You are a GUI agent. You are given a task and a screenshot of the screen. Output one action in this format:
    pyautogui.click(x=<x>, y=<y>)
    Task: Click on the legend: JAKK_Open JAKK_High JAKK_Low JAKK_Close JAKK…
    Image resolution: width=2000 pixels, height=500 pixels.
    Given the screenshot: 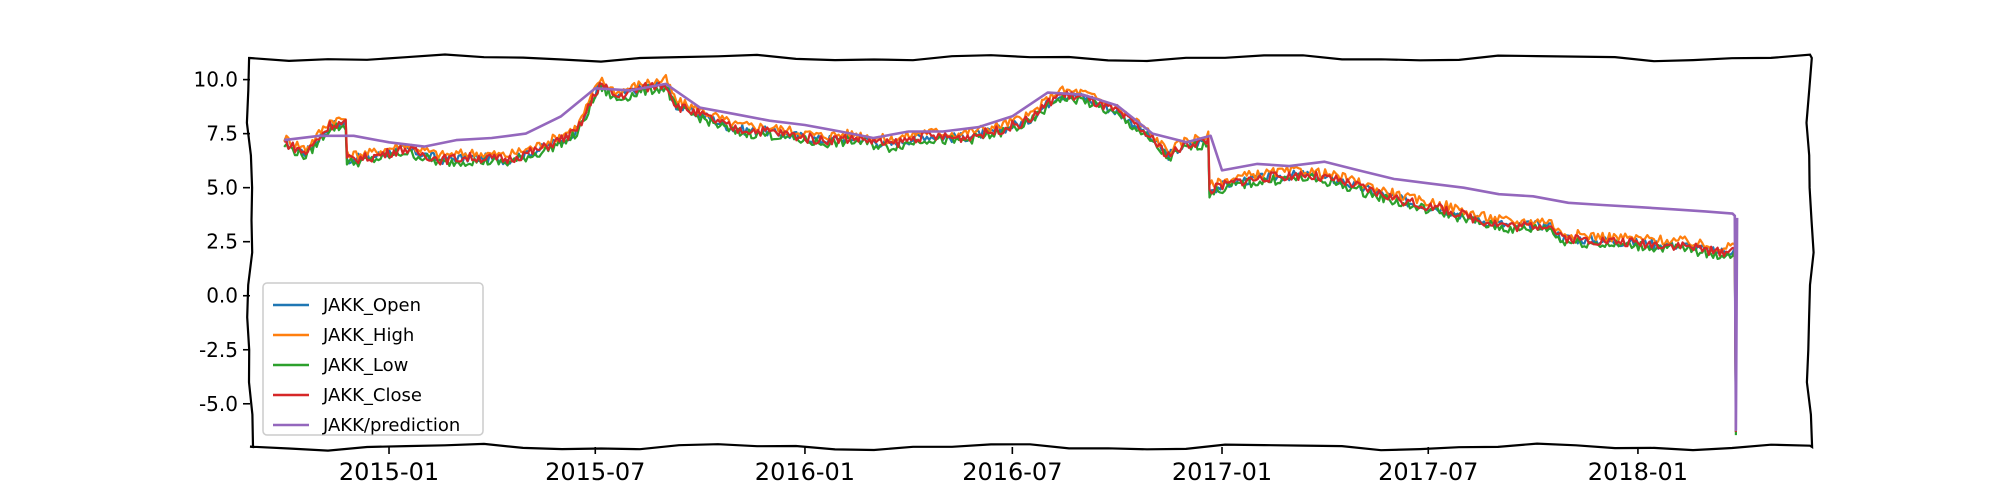 What is the action you would take?
    pyautogui.click(x=373, y=359)
    